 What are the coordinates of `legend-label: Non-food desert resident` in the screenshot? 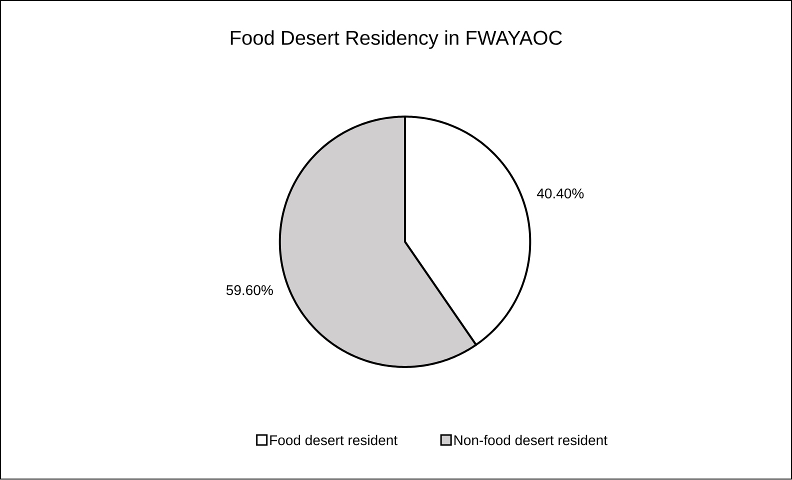 It's located at (531, 440).